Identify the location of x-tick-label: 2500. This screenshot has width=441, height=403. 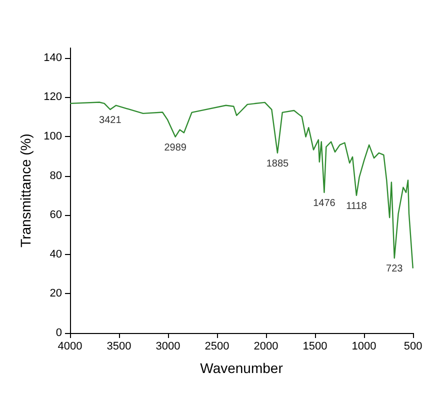
(217, 346).